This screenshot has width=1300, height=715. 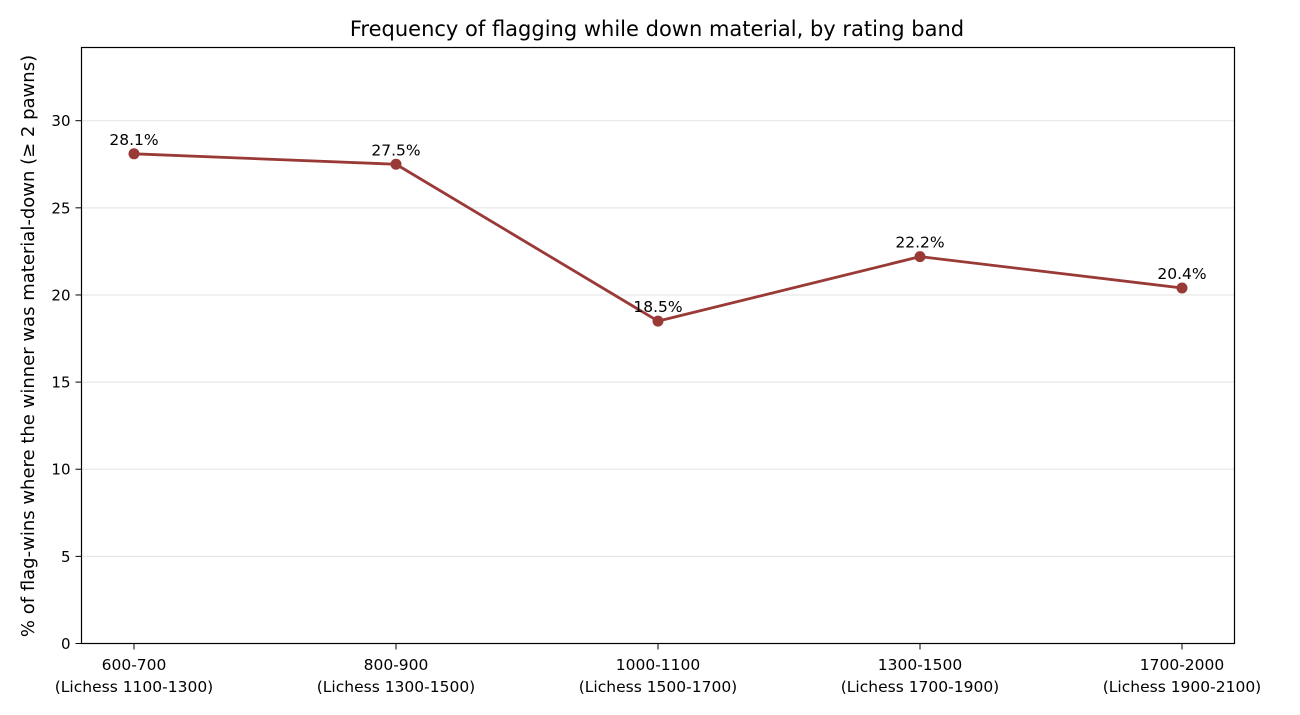 What do you see at coordinates (1182, 687) in the screenshot?
I see `x-tick-sublabel: (Lichess 1900-2100)` at bounding box center [1182, 687].